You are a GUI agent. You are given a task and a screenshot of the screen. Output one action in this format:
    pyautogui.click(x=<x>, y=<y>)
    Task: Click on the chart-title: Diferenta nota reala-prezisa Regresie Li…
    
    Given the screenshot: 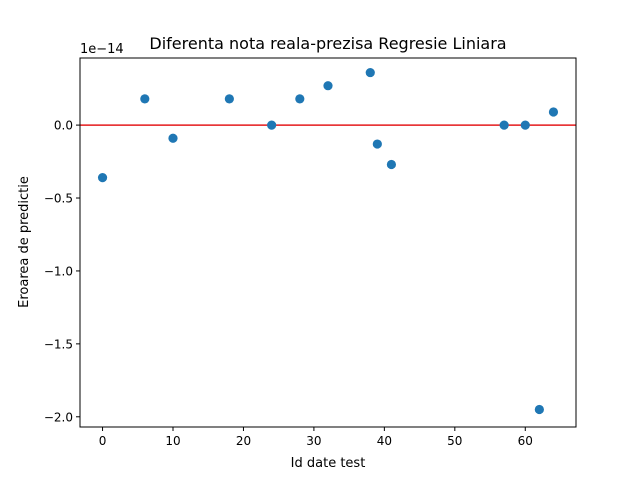 What is the action you would take?
    pyautogui.click(x=327, y=43)
    